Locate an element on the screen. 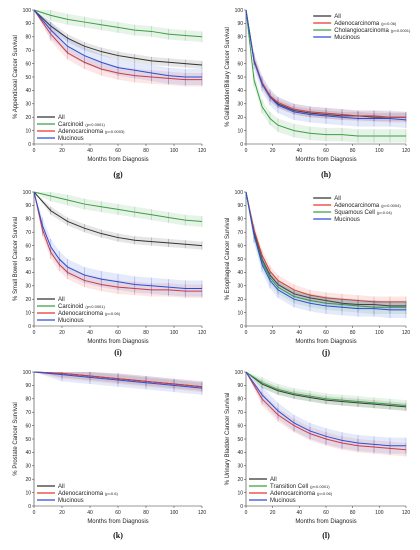 The width and height of the screenshot is (420, 550). legend-label: Adenocarcinoma (p=0.0004) is located at coordinates (367, 206).